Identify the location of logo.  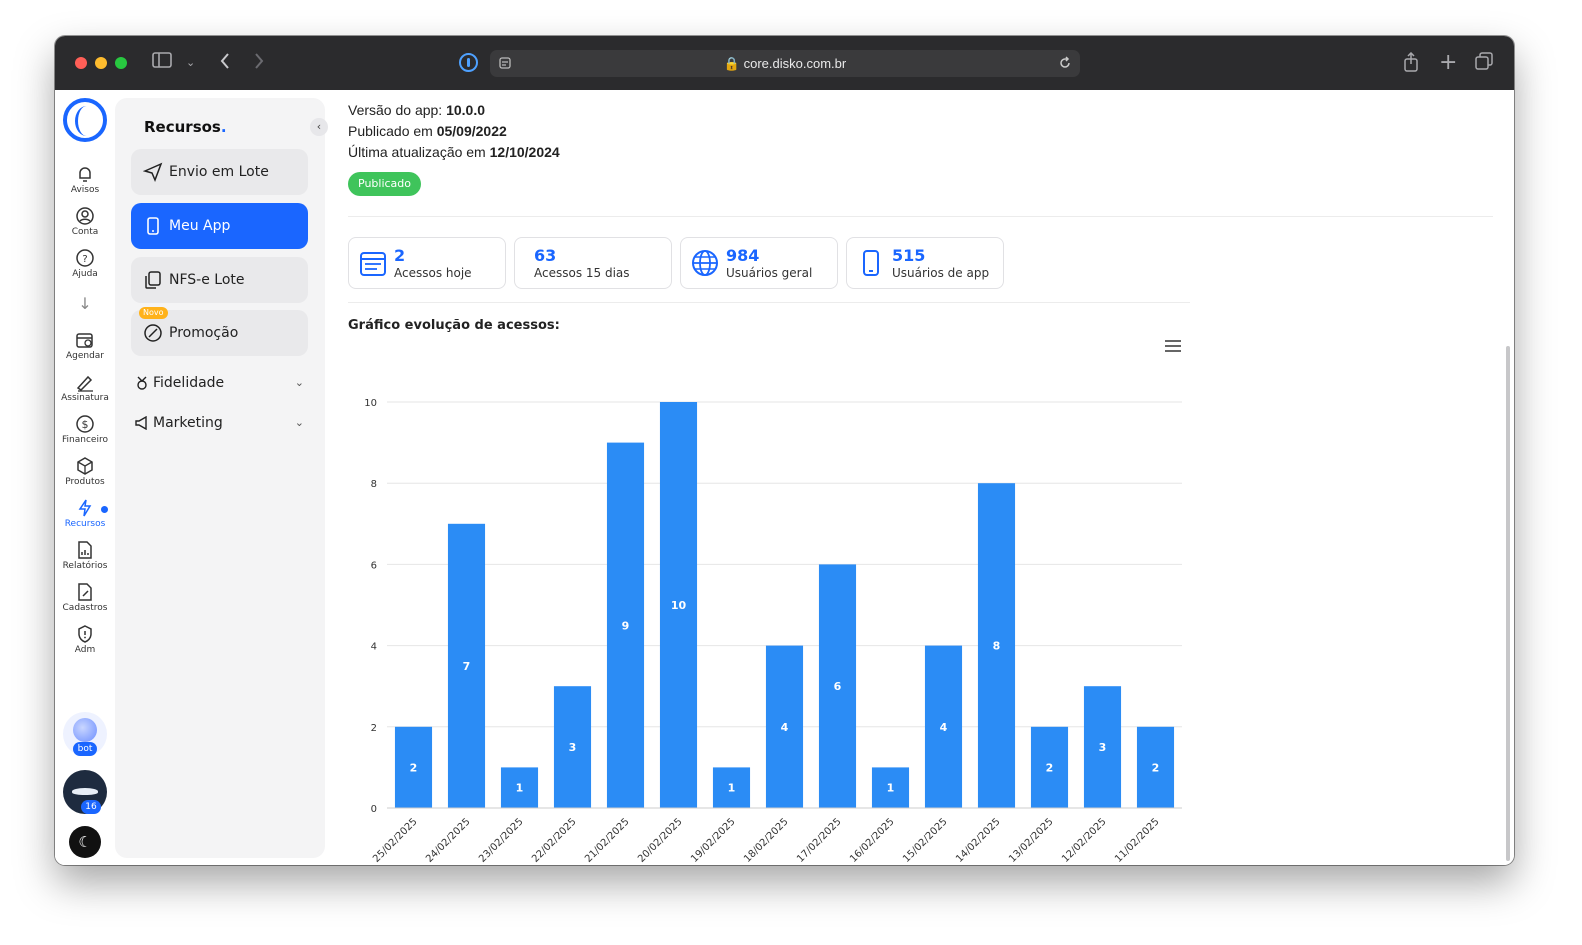
(85, 120).